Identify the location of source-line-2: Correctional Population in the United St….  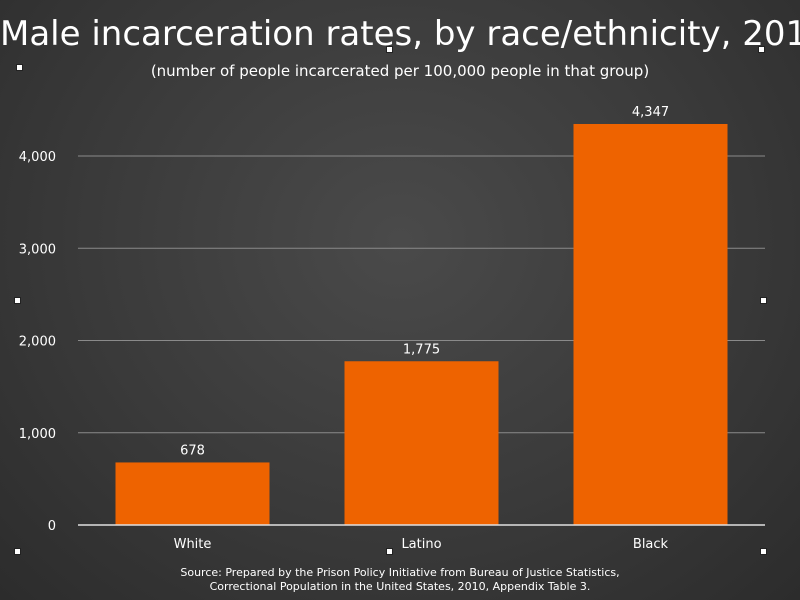
(400, 586).